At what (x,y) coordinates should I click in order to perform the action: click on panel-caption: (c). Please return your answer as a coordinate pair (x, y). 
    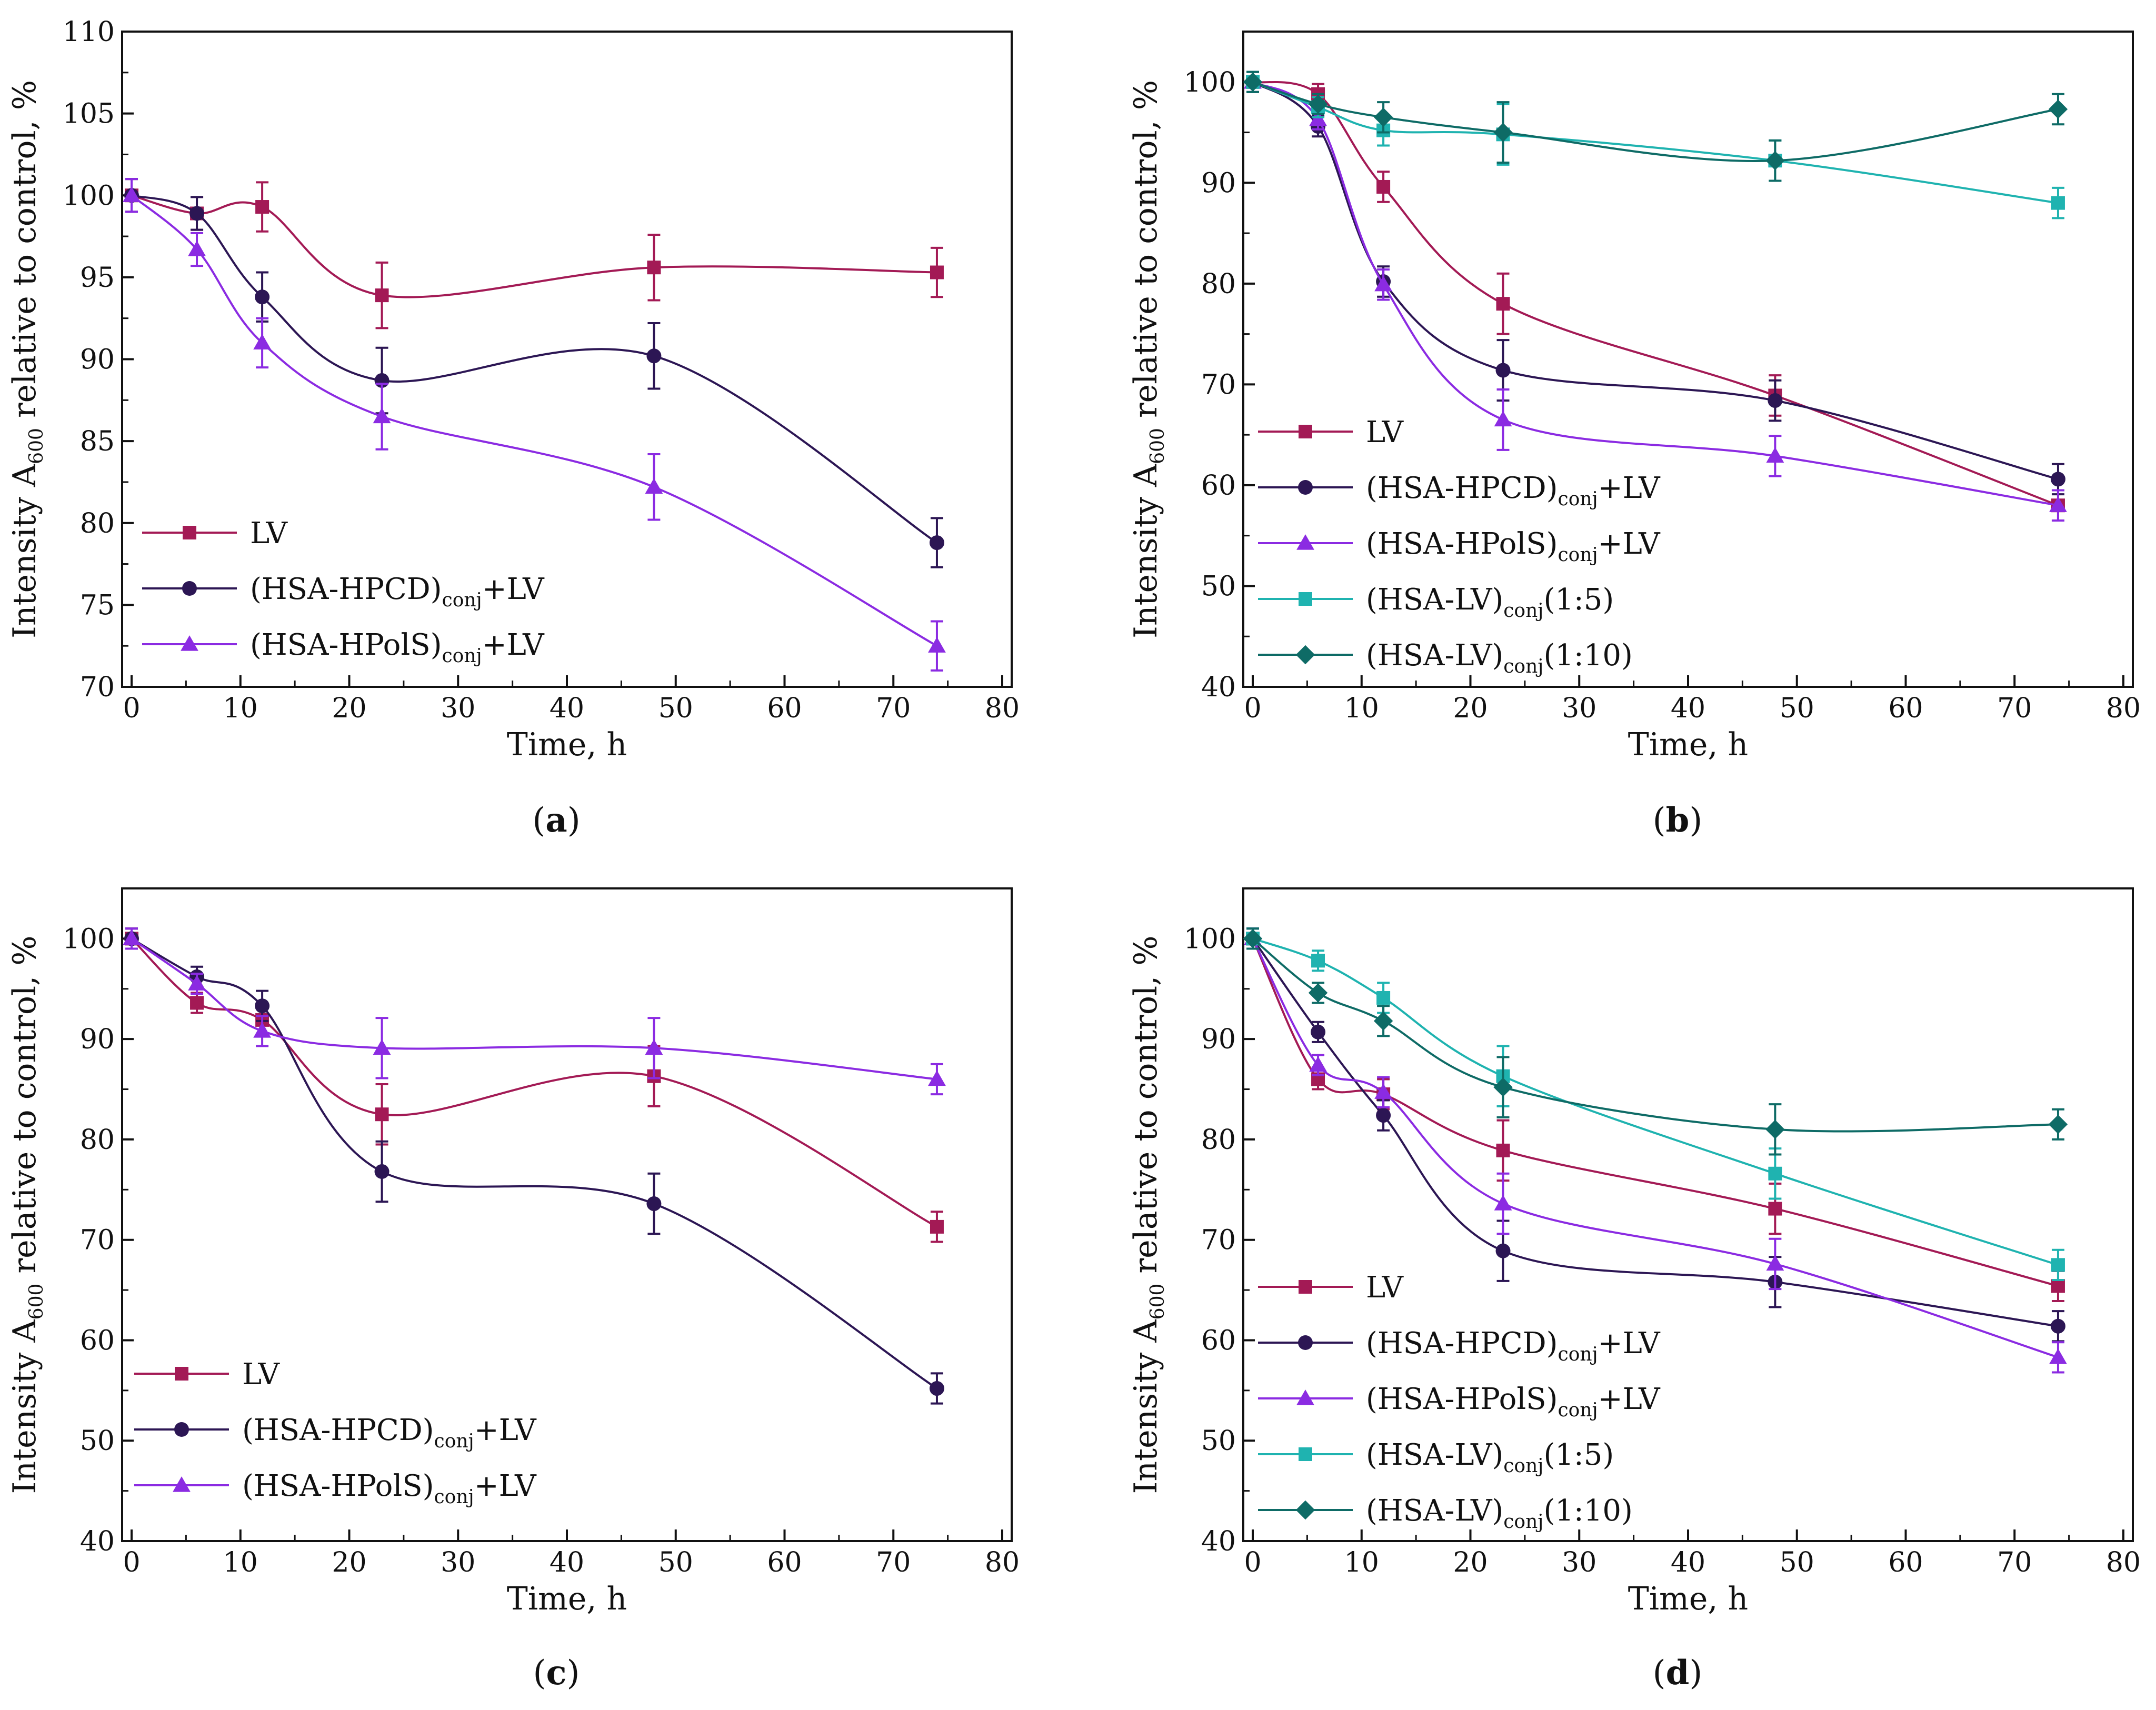
    Looking at the image, I should click on (556, 1673).